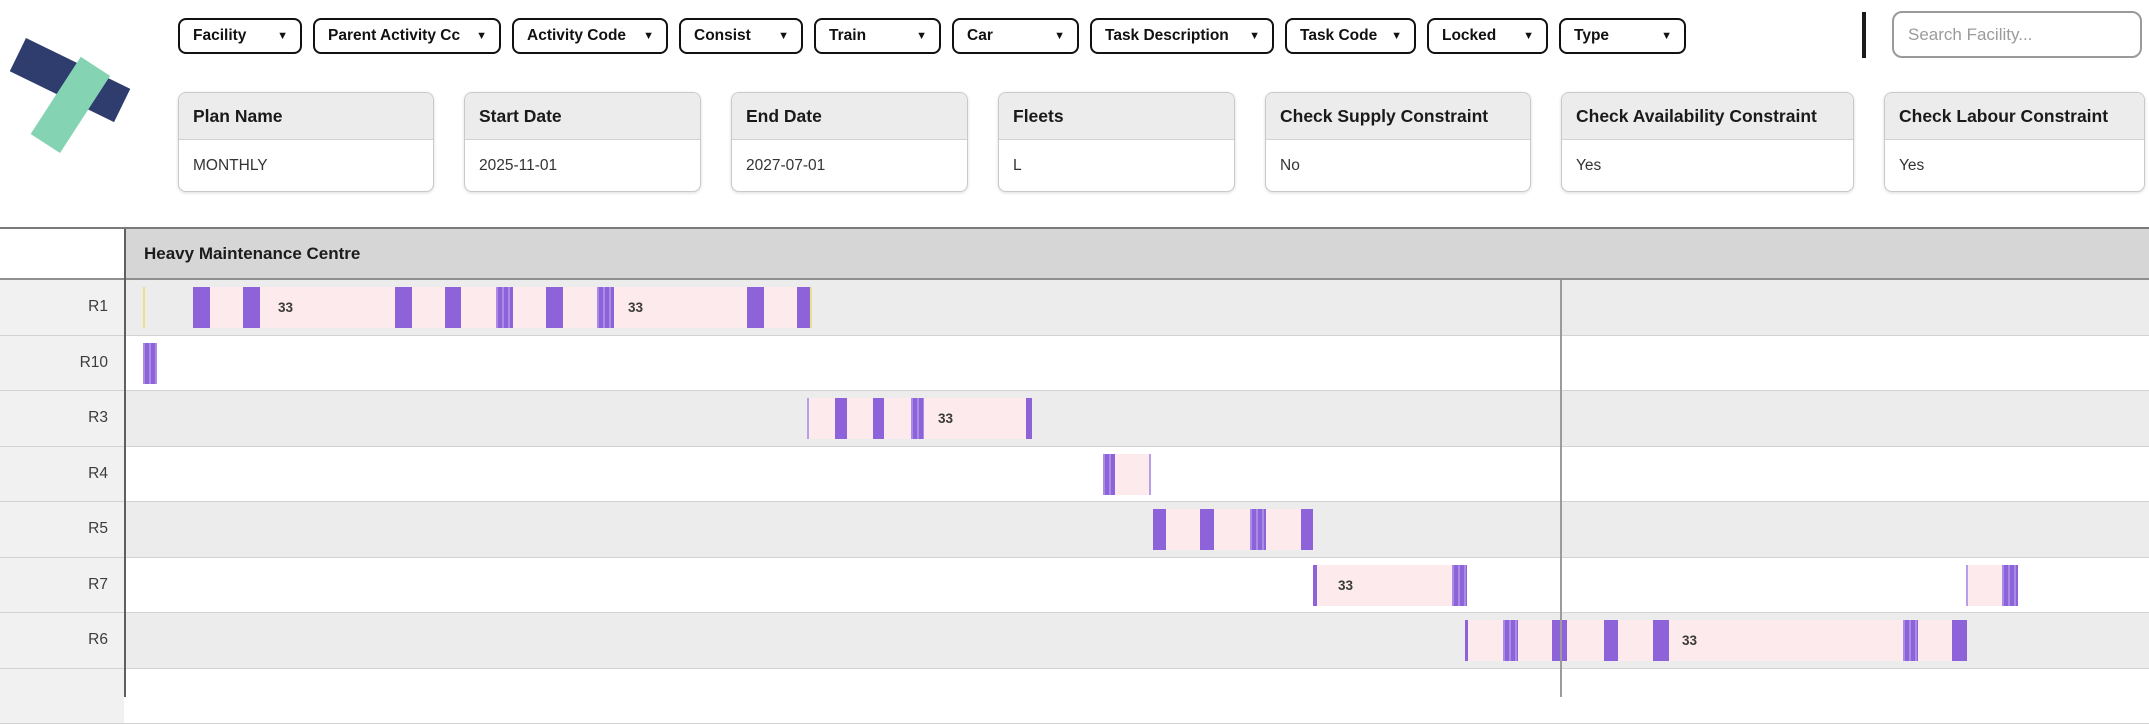  Describe the element at coordinates (2014, 116) in the screenshot. I see `card-title: Check Labour Constraint` at that location.